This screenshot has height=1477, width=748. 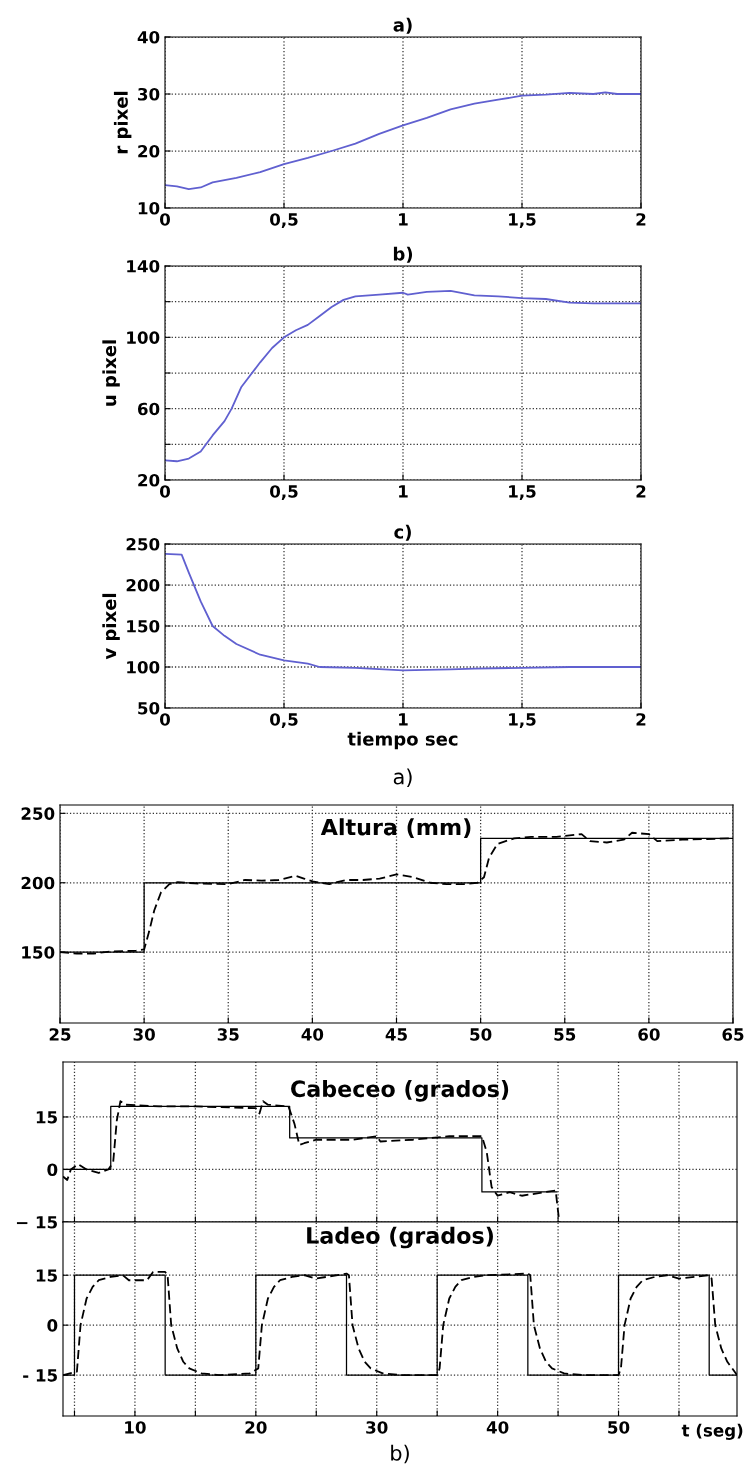 I want to click on x-axis-title: tiempo sec, so click(x=402, y=740).